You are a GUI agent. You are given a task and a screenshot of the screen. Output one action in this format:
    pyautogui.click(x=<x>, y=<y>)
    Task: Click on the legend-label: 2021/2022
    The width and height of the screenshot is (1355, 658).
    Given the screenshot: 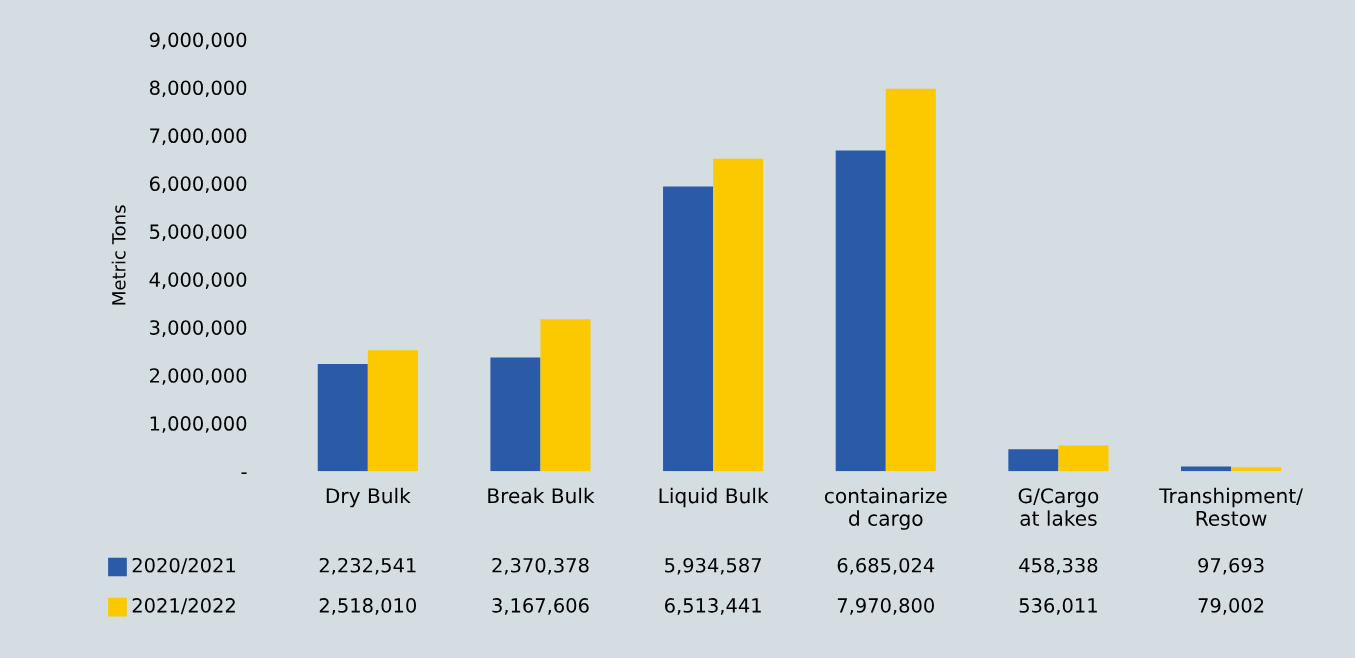 What is the action you would take?
    pyautogui.click(x=183, y=606)
    